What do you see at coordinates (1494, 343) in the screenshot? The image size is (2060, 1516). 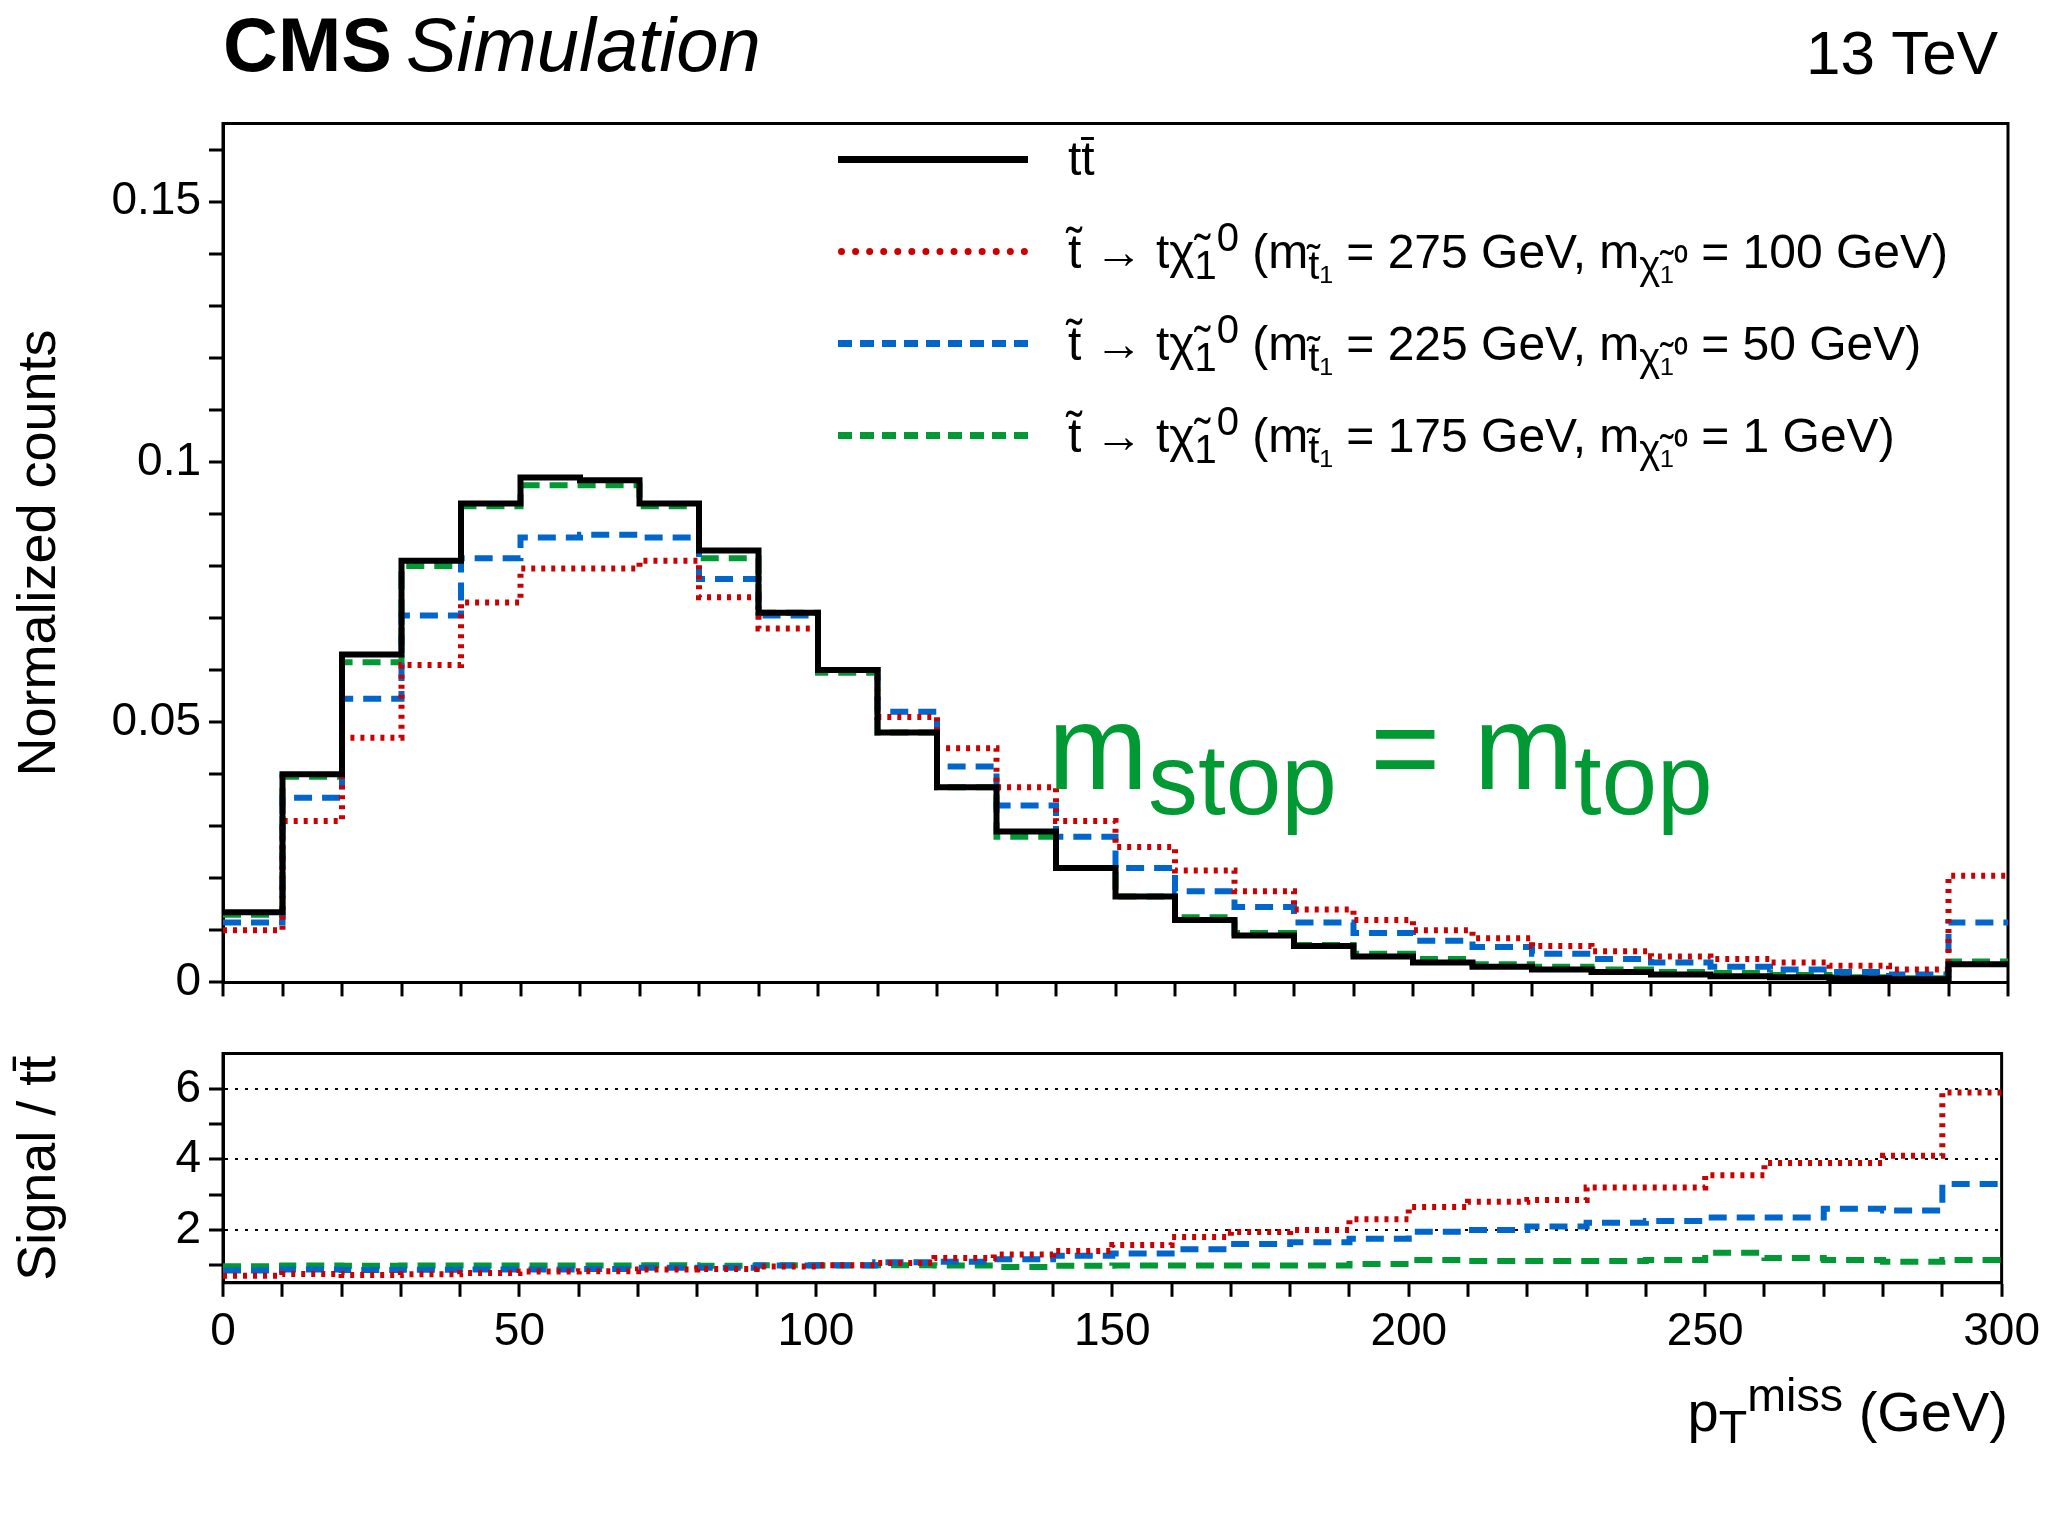 I see `legend-label: t̃ → tχ̃$_{1}$$^{0}$ (m$_{t̃₁}$ = 225 GeV, m$_{χ̃₁⁰}$ = 50 GeV)` at bounding box center [1494, 343].